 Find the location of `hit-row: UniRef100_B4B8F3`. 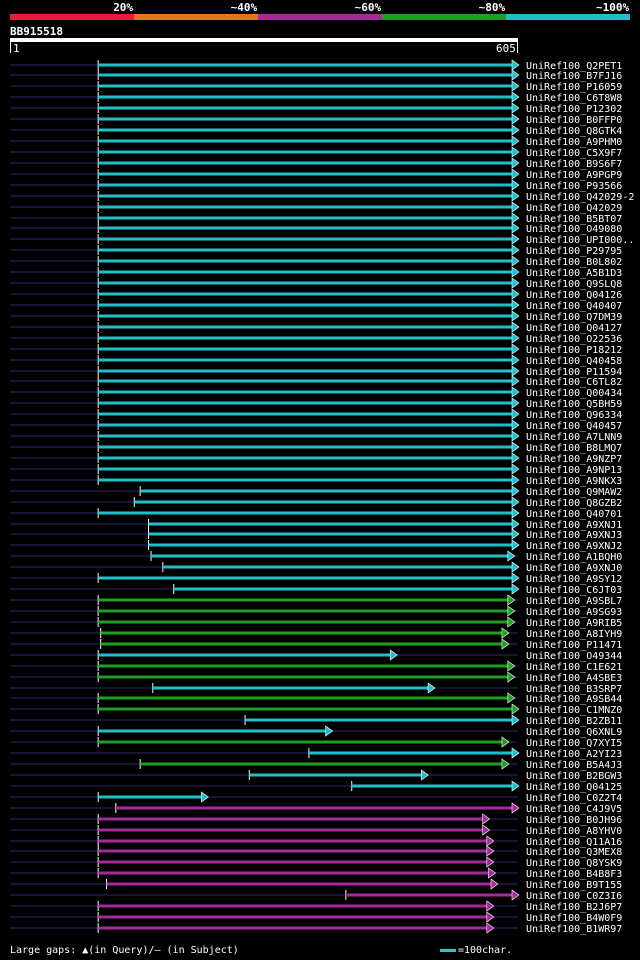

hit-row: UniRef100_B4B8F3 is located at coordinates (316, 873).